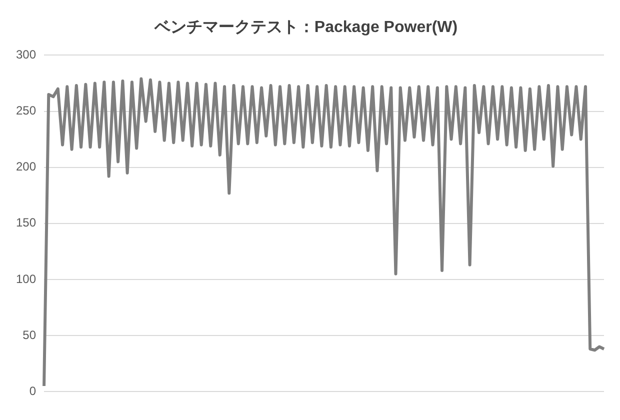 Image resolution: width=620 pixels, height=420 pixels. Describe the element at coordinates (26, 279) in the screenshot. I see `y-tick-label: 100` at that location.